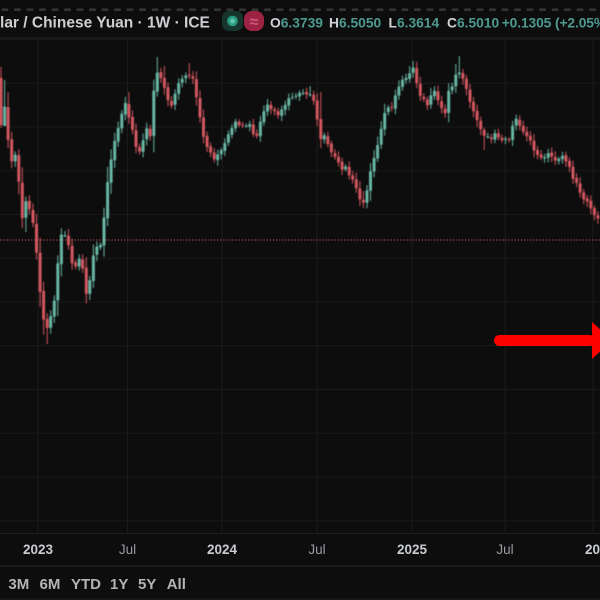 The height and width of the screenshot is (600, 600). Describe the element at coordinates (38, 549) in the screenshot. I see `svg-text: 2023` at that location.